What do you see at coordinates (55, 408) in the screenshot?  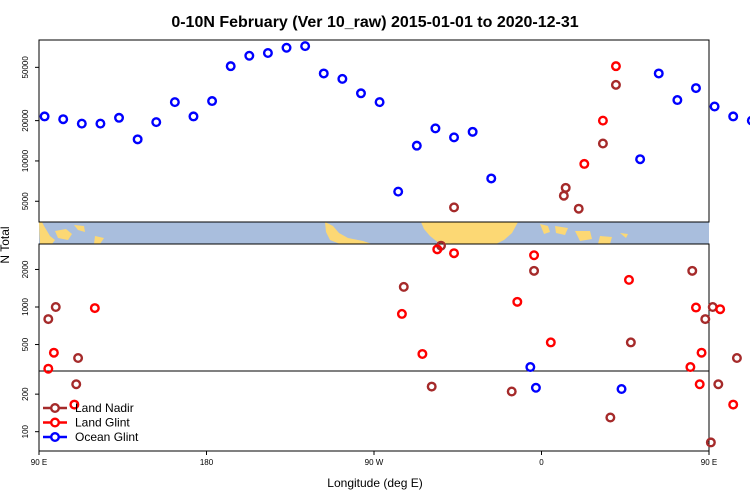 I see `legend-marker-land-nadir` at bounding box center [55, 408].